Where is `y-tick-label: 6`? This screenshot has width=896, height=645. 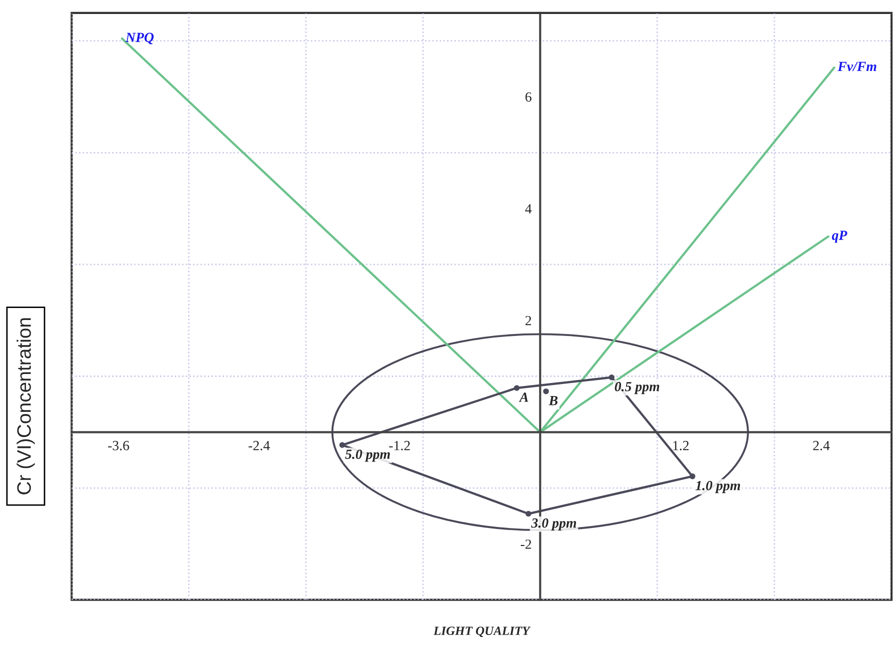 y-tick-label: 6 is located at coordinates (528, 97).